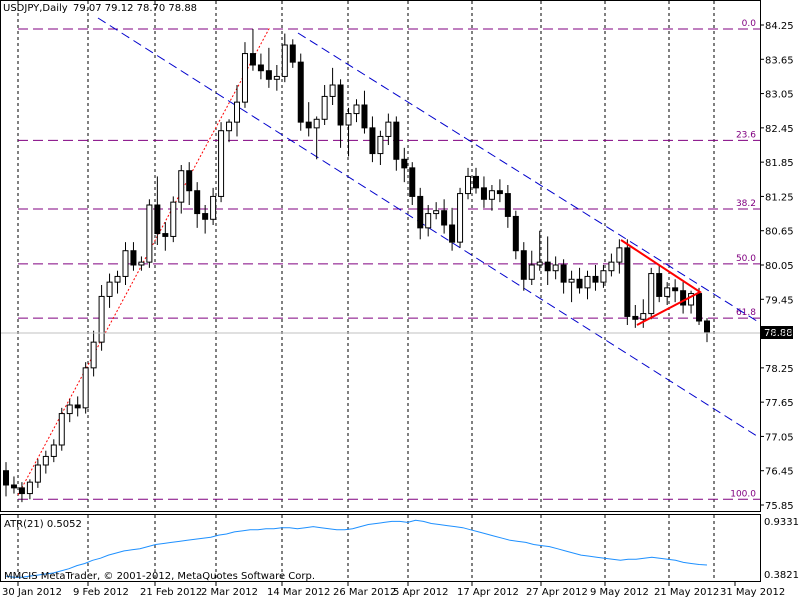  Describe the element at coordinates (779, 197) in the screenshot. I see `price-tick-label: 81.25` at that location.